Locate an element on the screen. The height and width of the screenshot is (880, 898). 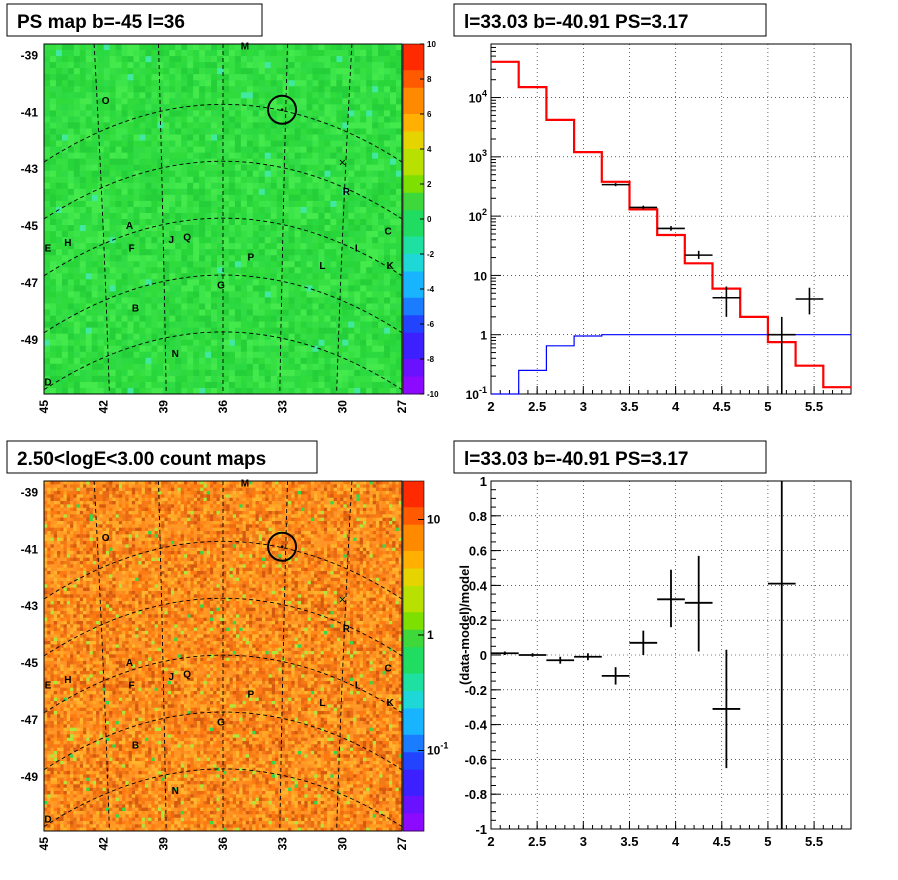
region-label-n: N is located at coordinates (175, 354).